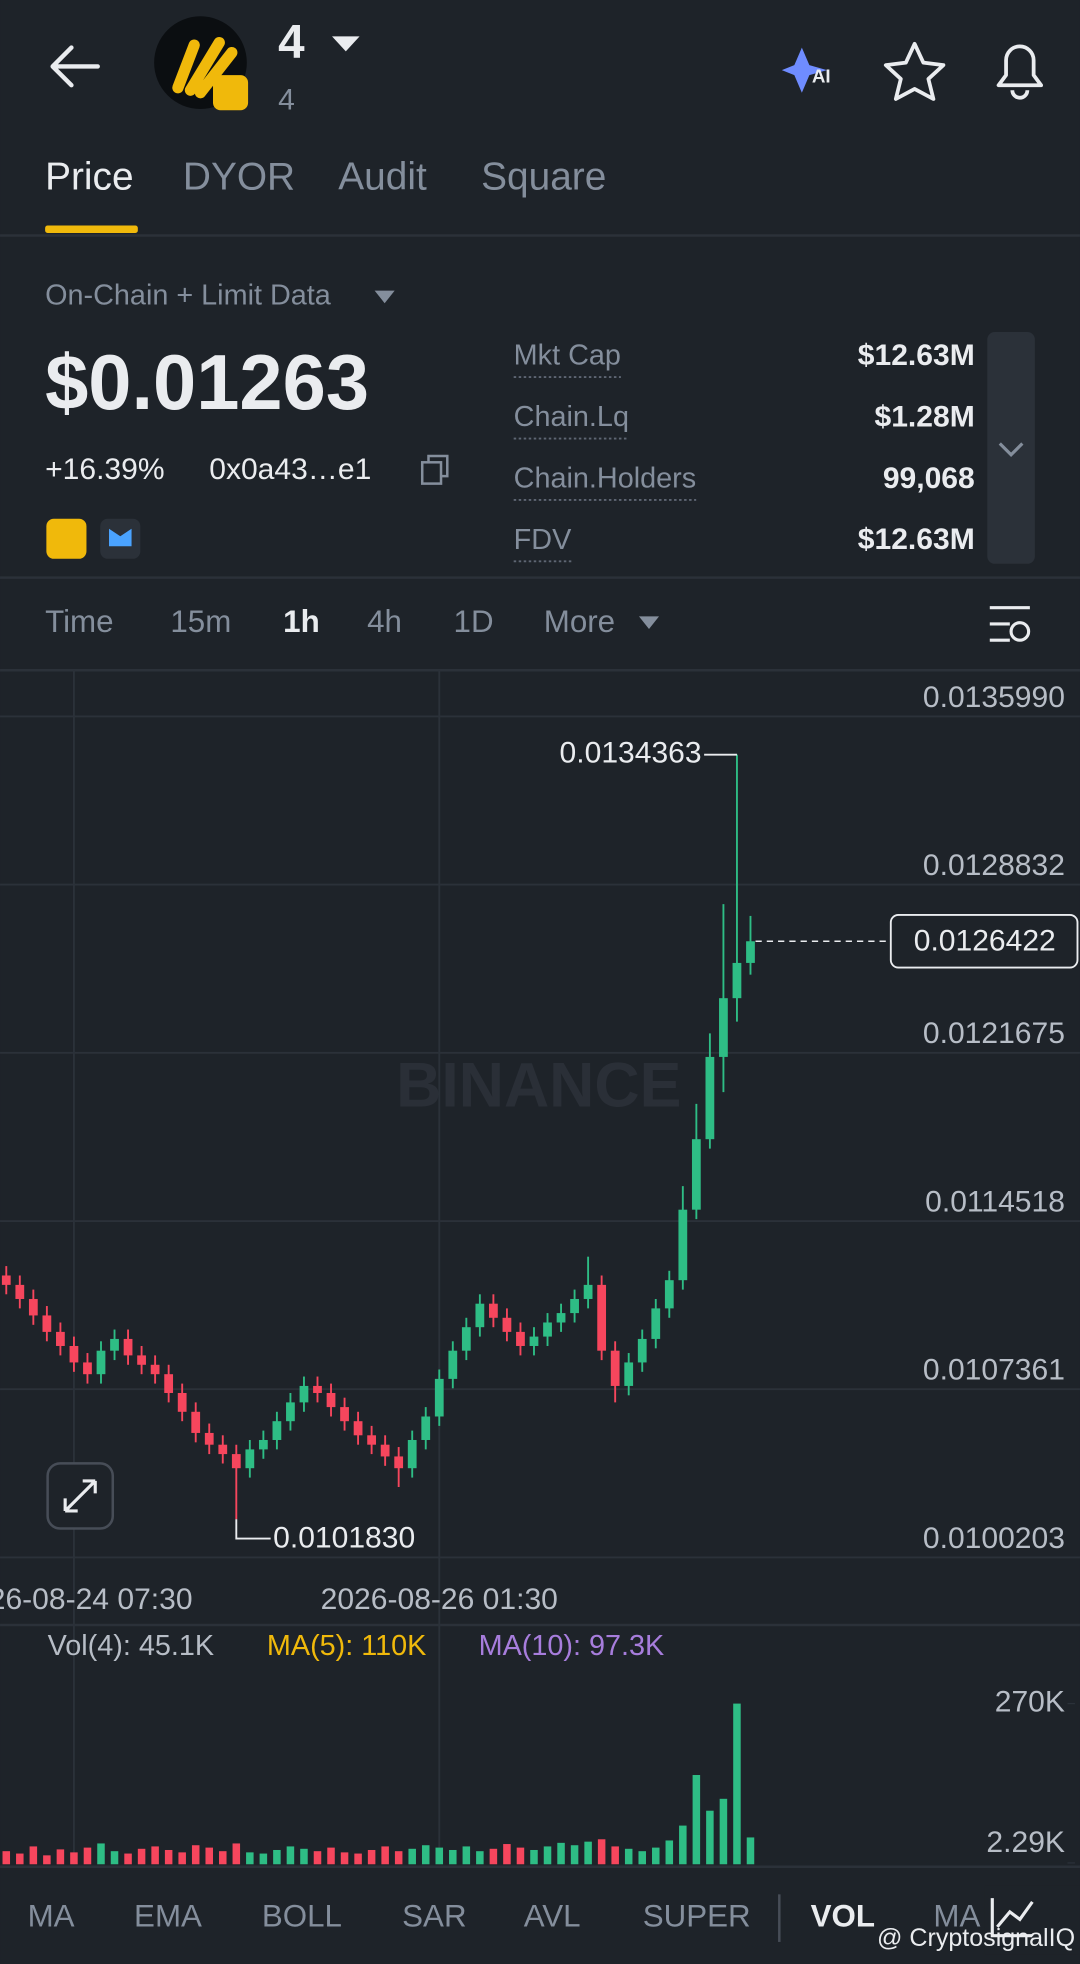  I want to click on back-button, so click(75, 66).